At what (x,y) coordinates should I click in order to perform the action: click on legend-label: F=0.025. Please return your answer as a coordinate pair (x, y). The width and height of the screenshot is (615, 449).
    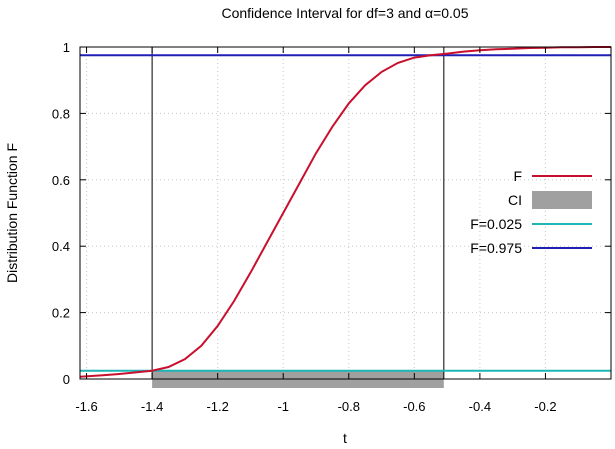
    Looking at the image, I should click on (496, 224).